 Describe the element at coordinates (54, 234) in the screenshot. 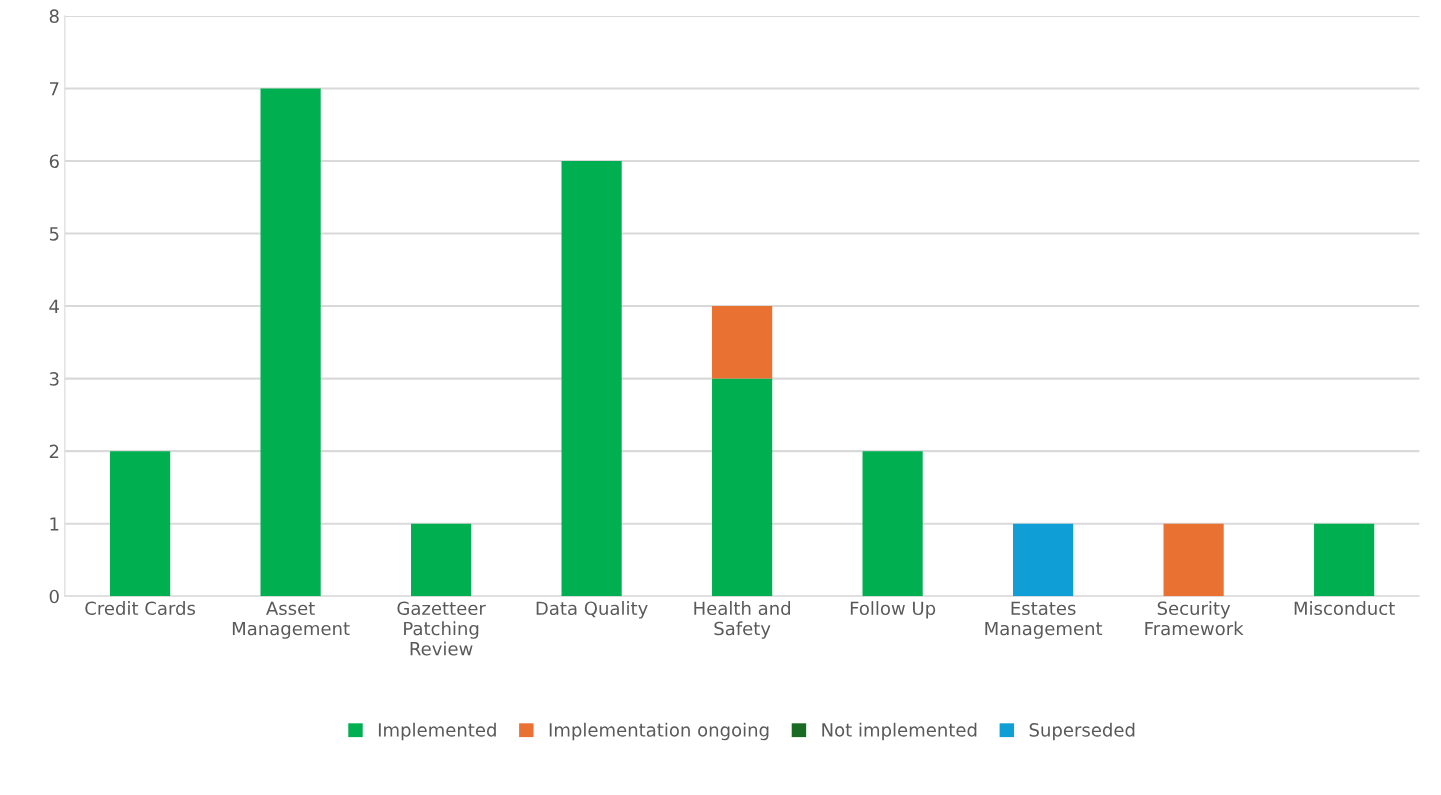

I see `y-tick-label: 5` at that location.